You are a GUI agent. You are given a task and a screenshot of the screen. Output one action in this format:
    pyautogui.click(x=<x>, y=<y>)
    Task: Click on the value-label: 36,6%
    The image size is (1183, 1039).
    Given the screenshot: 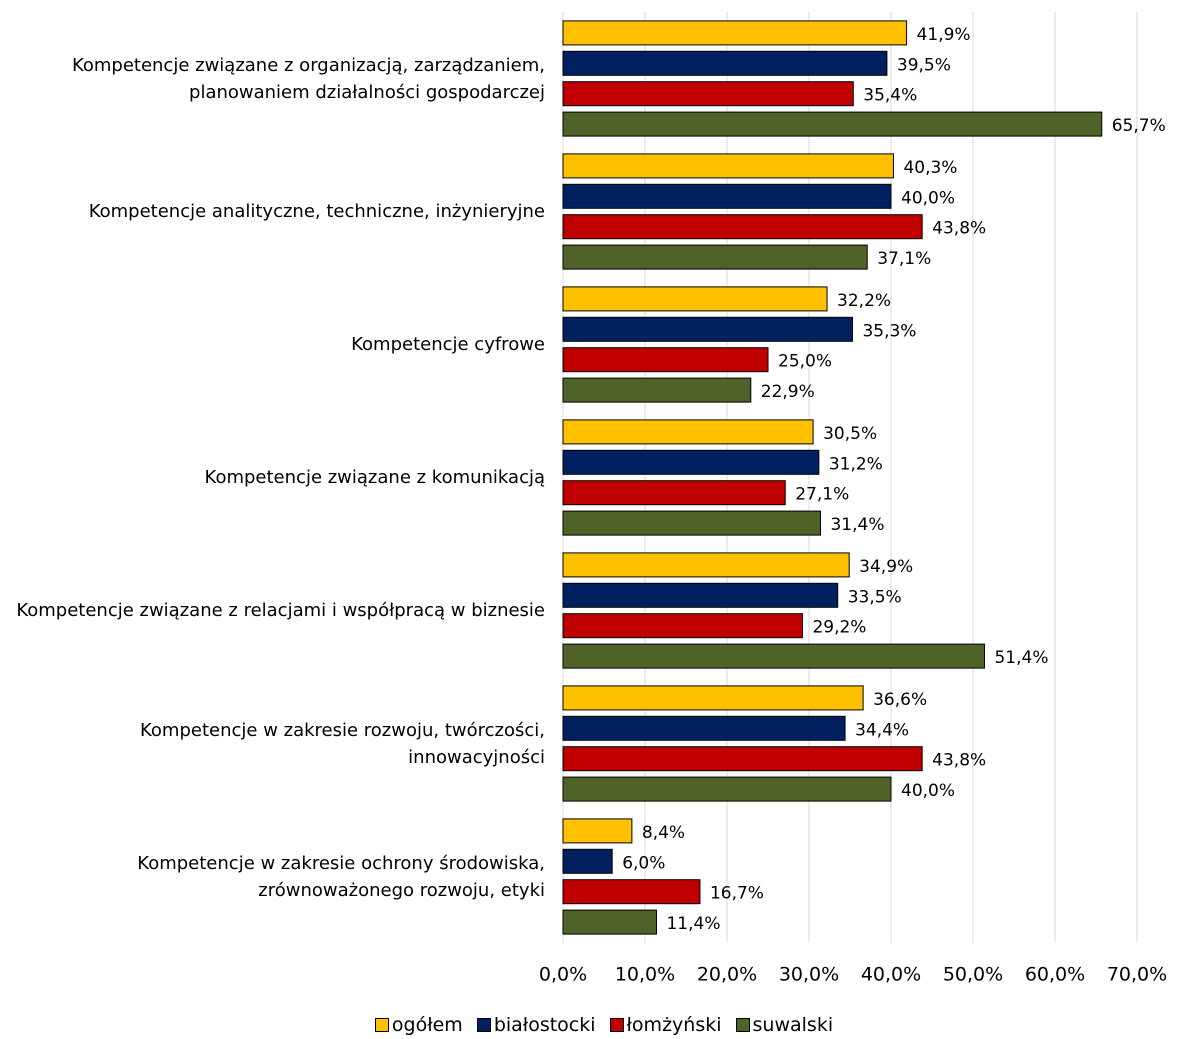 What is the action you would take?
    pyautogui.click(x=900, y=700)
    